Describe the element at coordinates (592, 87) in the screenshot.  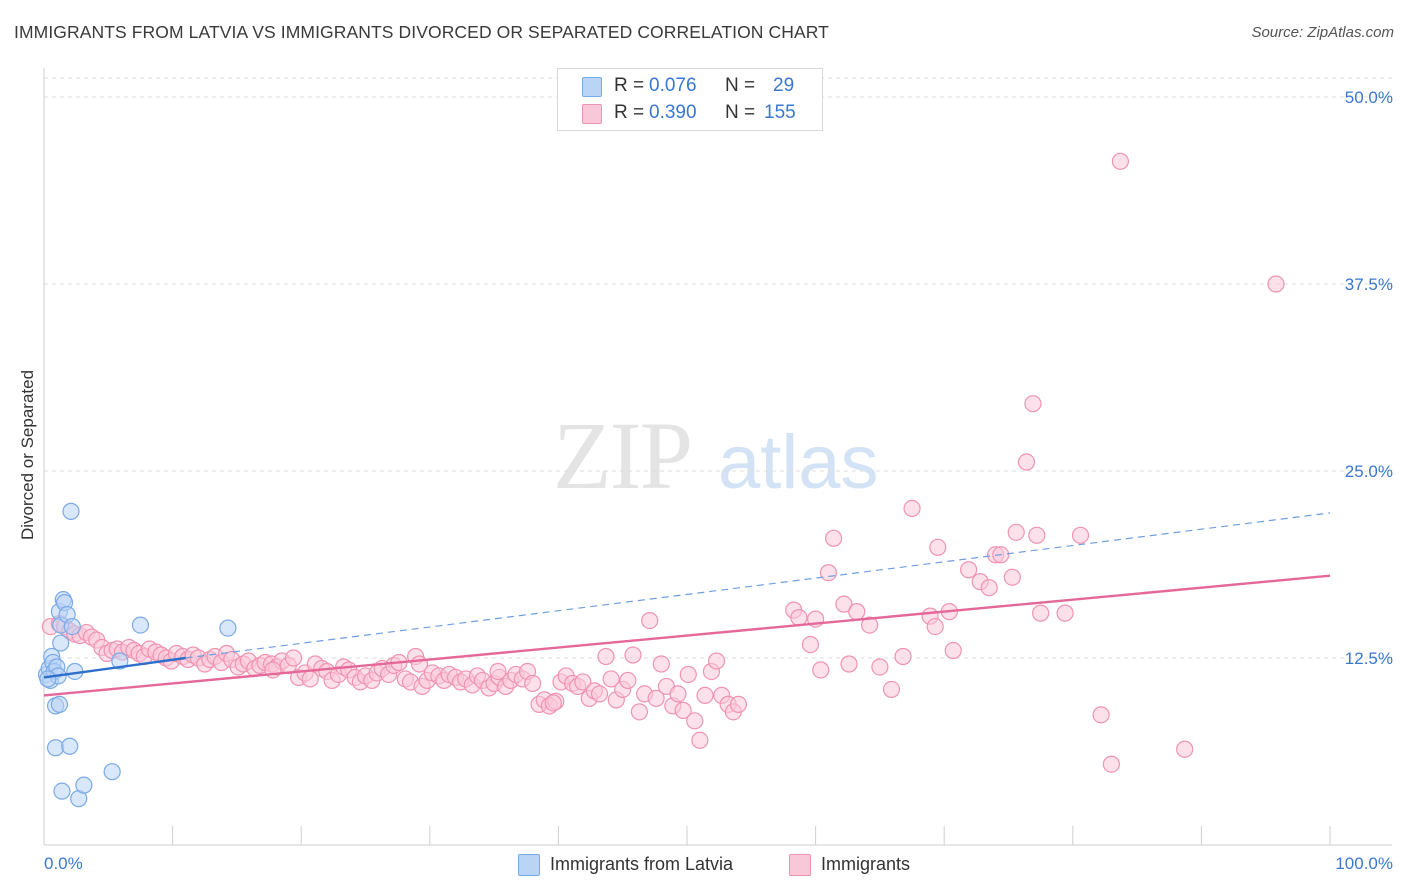
I see `legend-swatch-latvia` at that location.